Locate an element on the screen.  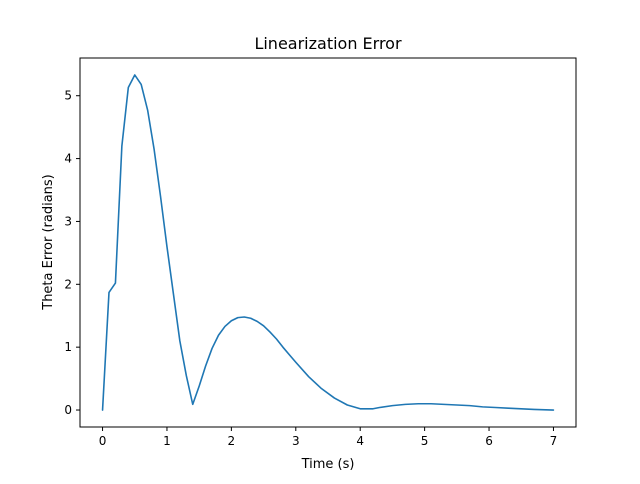
x-tick-label: 2 is located at coordinates (232, 441).